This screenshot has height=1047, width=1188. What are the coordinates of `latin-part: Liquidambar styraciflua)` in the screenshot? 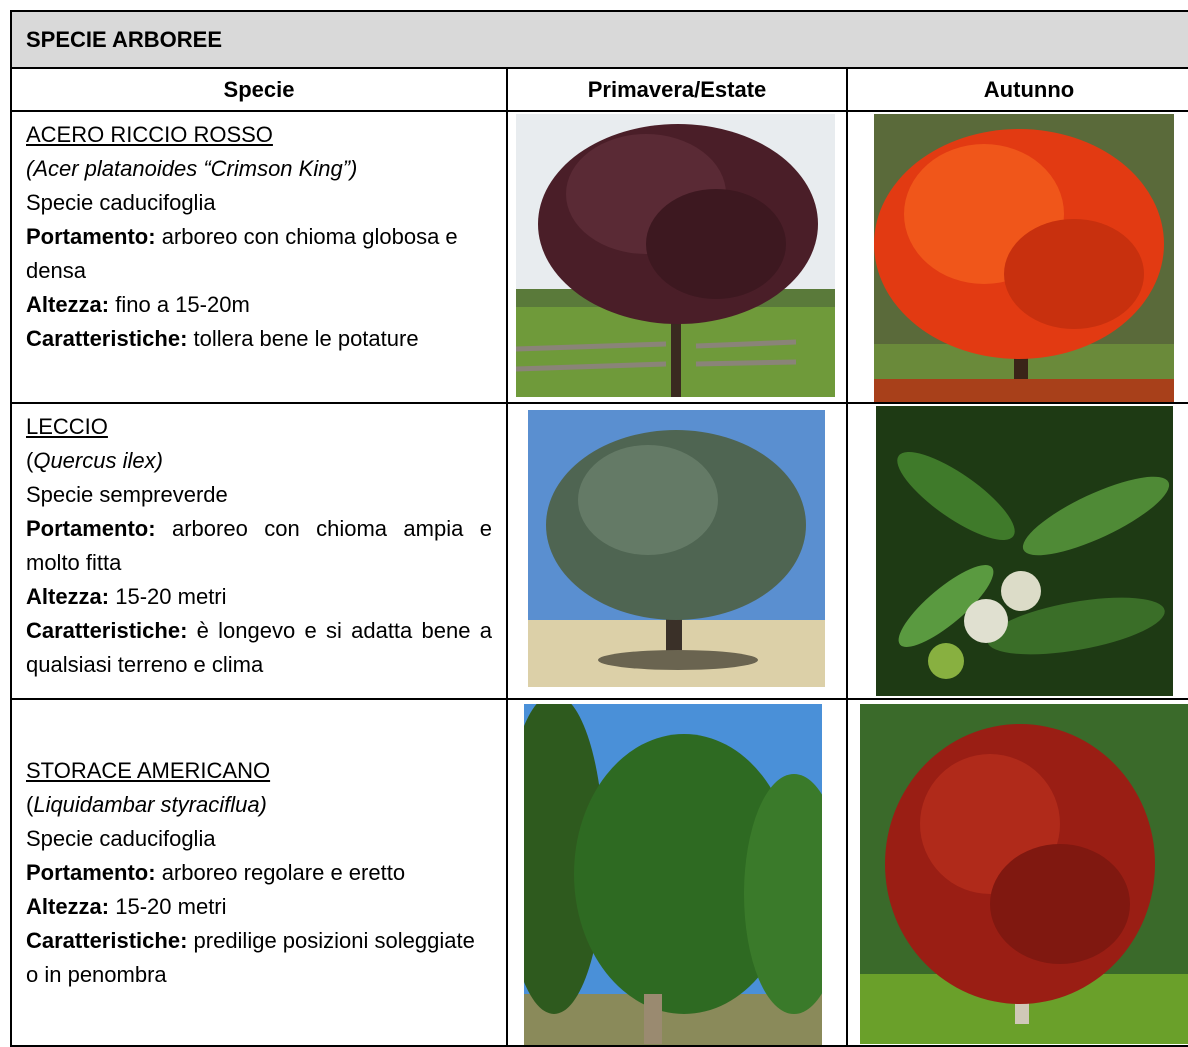 It's located at (150, 804).